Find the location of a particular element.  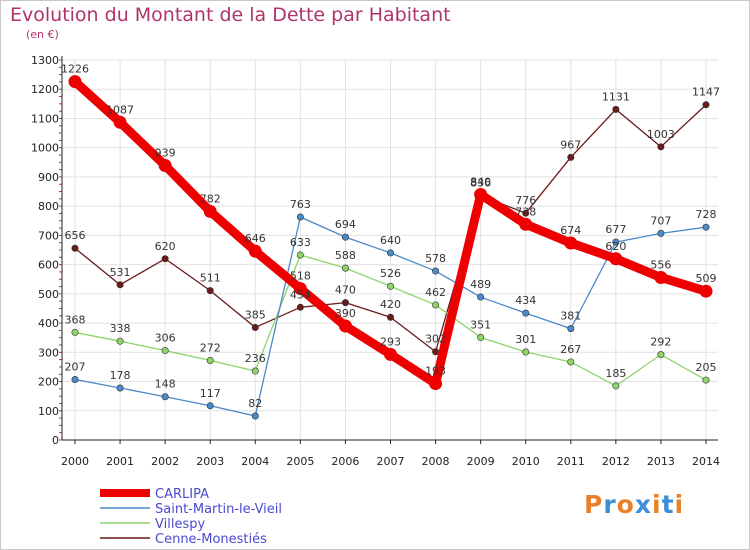

data-label-saint-martin-le-vieil: 640 is located at coordinates (390, 240).